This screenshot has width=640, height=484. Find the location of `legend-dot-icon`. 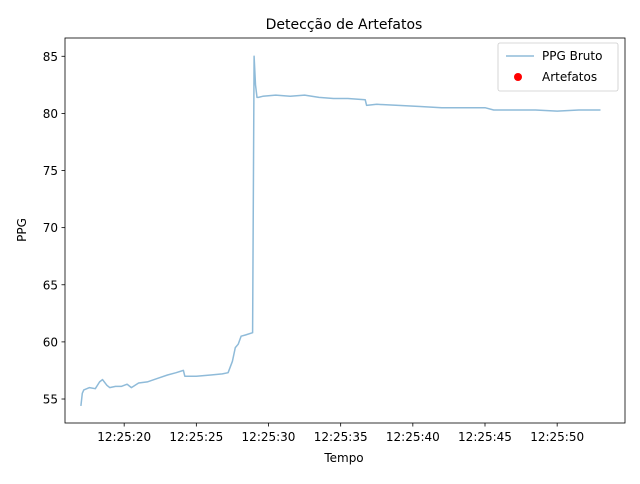

legend-dot-icon is located at coordinates (518, 77).